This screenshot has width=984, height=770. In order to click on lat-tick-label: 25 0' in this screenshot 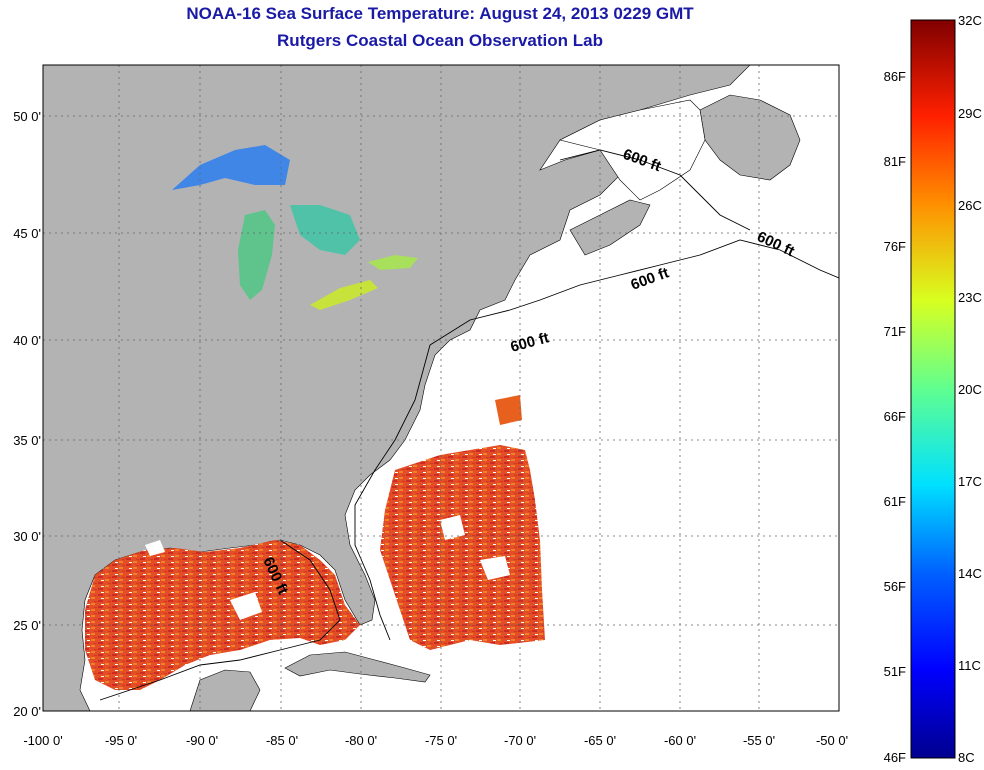, I will do `click(27, 625)`.